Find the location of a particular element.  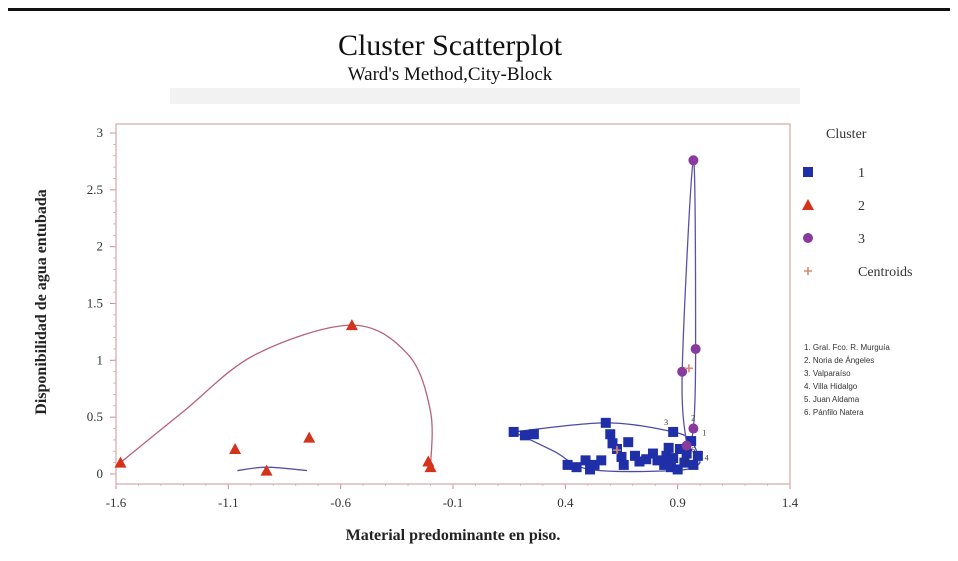

chart-title: Cluster Scatterplot is located at coordinates (450, 45).